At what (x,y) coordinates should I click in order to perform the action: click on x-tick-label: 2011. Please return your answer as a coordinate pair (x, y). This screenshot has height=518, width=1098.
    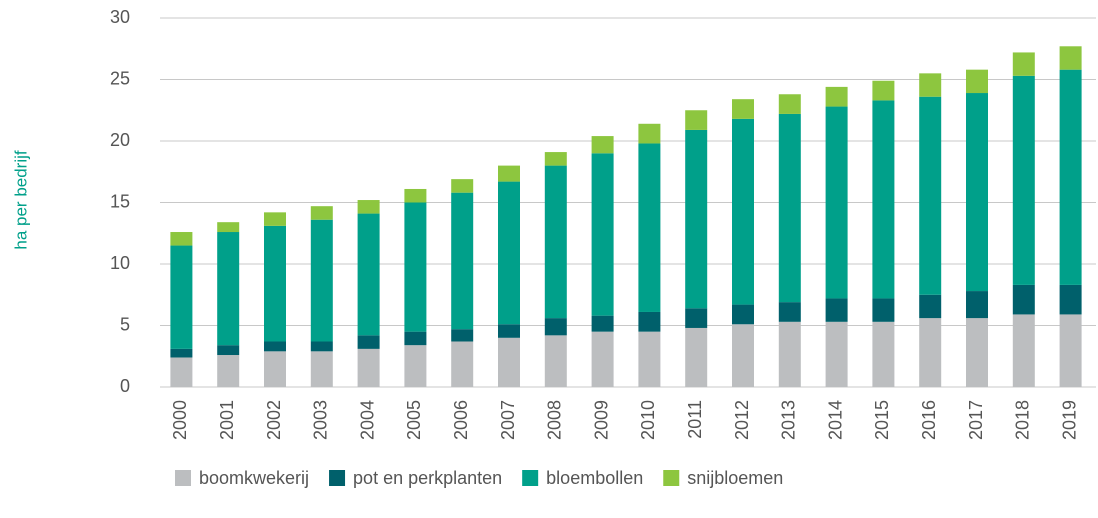
    Looking at the image, I should click on (695, 419).